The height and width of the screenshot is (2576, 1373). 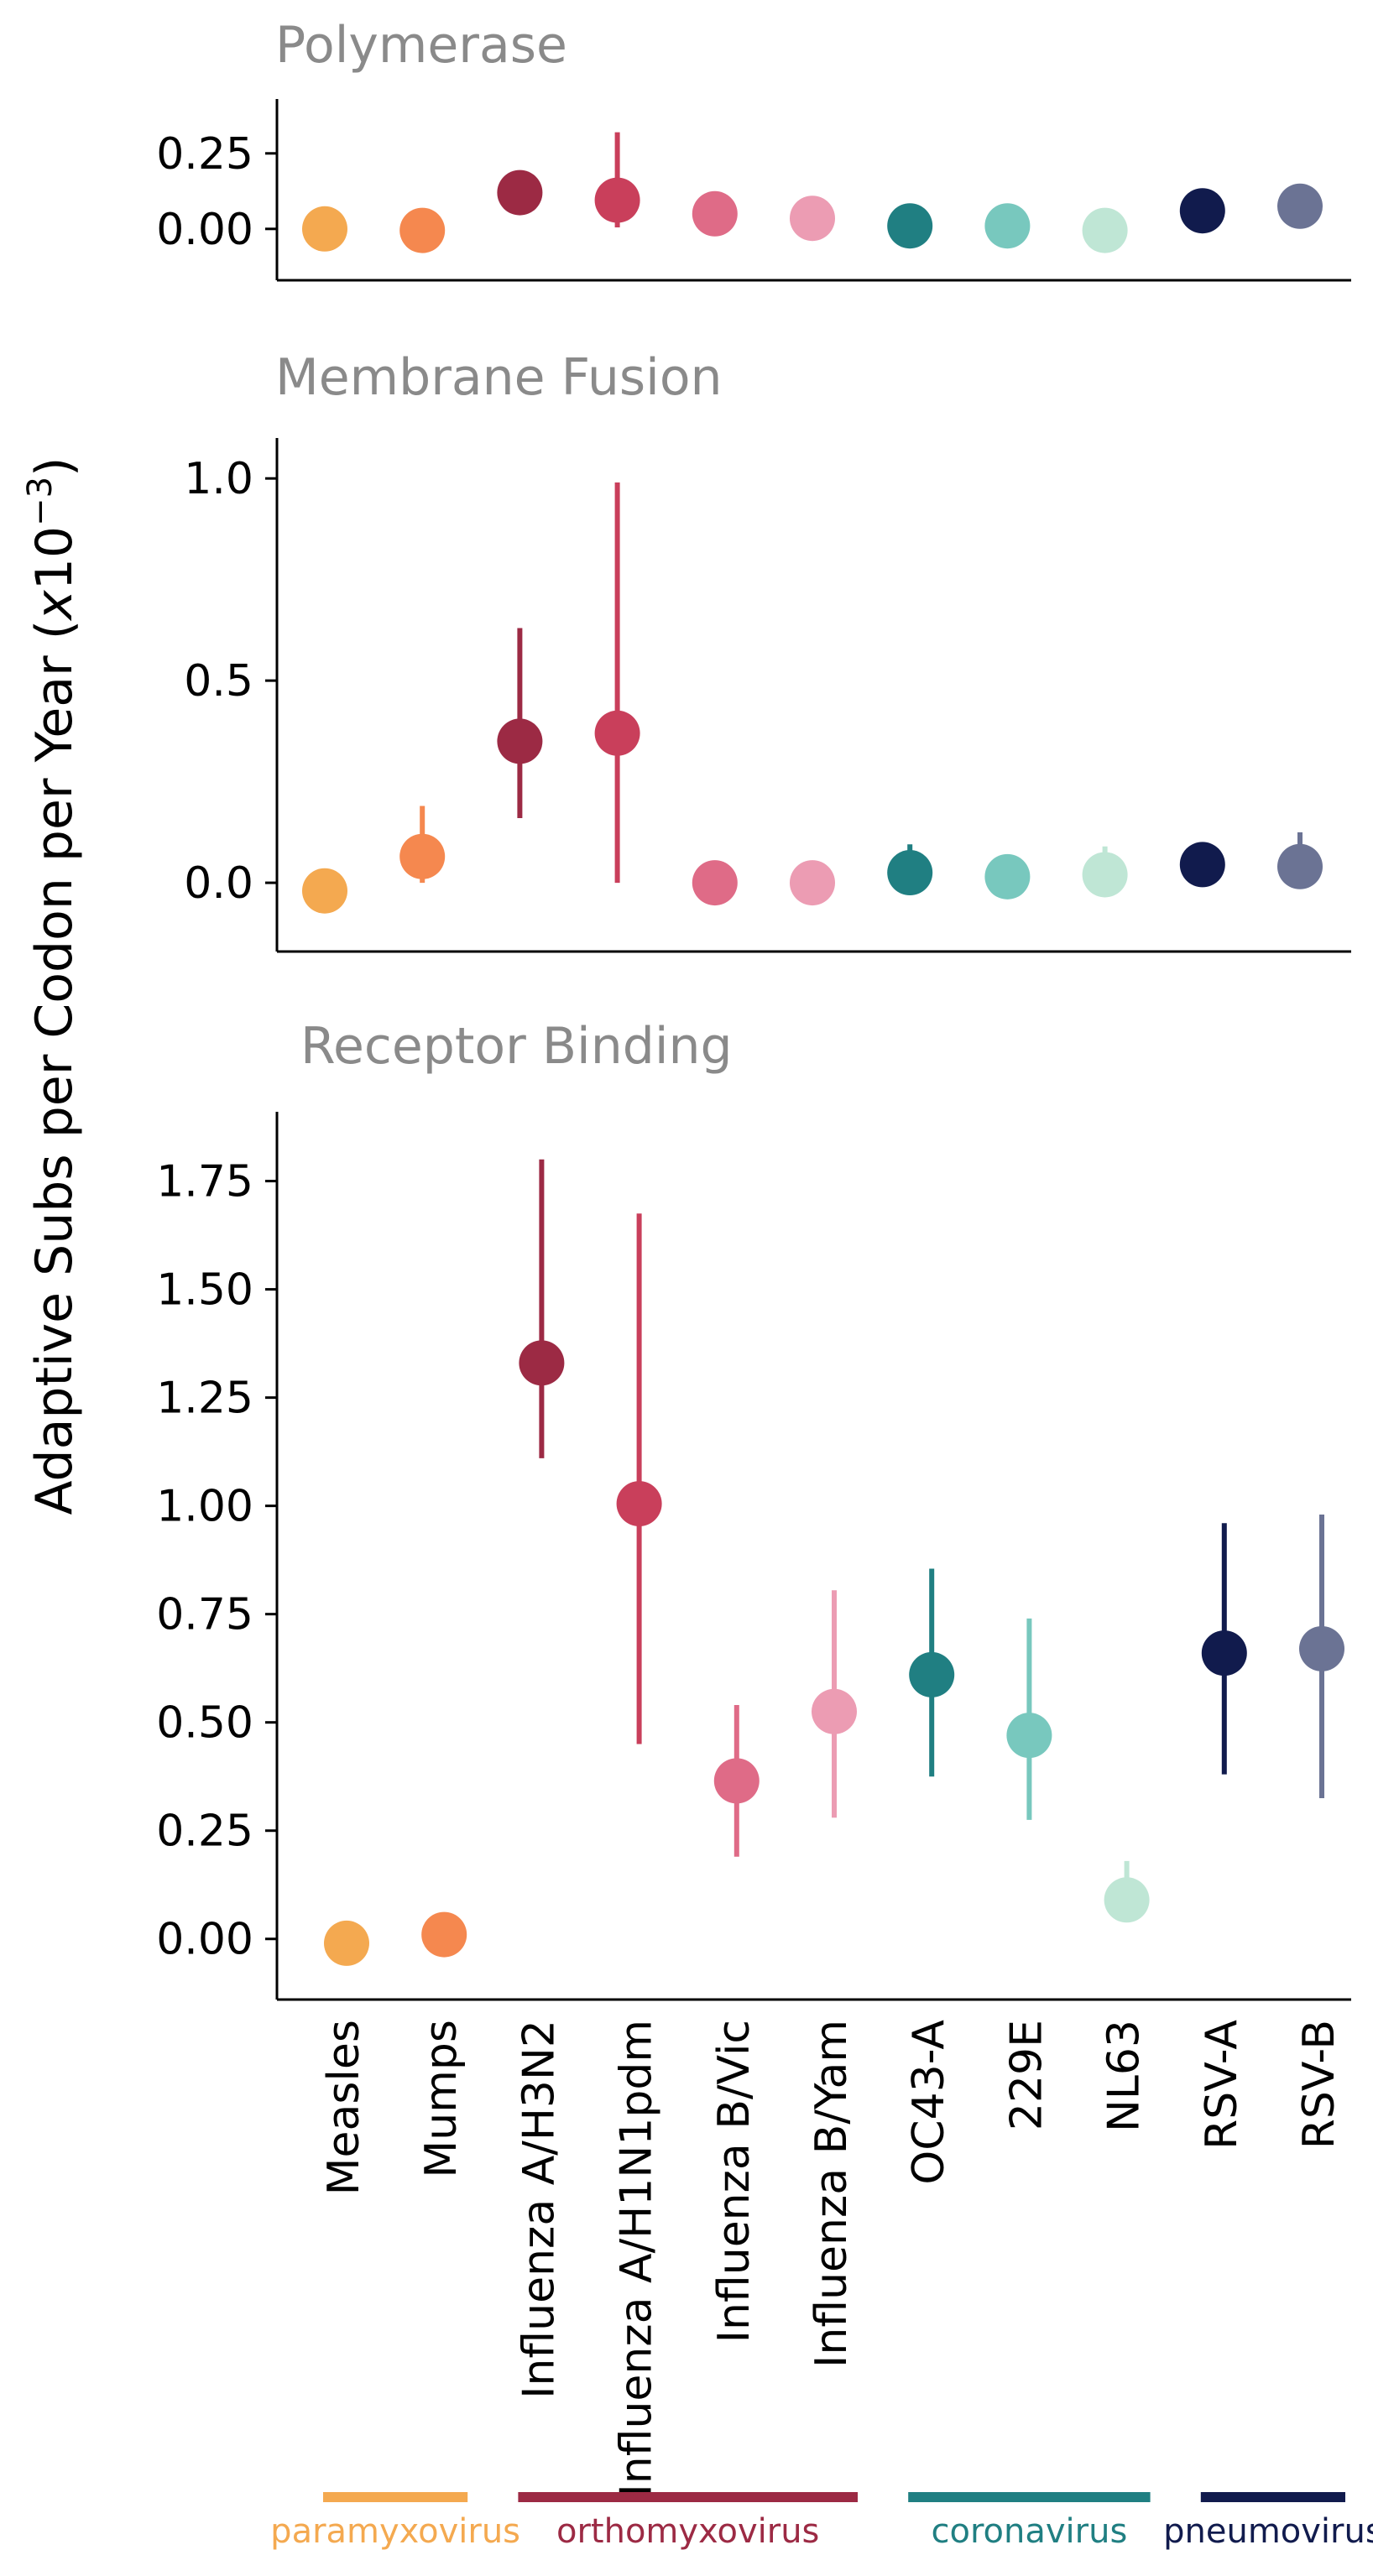 What do you see at coordinates (204, 1615) in the screenshot?
I see `y-tick-label: 0.75` at bounding box center [204, 1615].